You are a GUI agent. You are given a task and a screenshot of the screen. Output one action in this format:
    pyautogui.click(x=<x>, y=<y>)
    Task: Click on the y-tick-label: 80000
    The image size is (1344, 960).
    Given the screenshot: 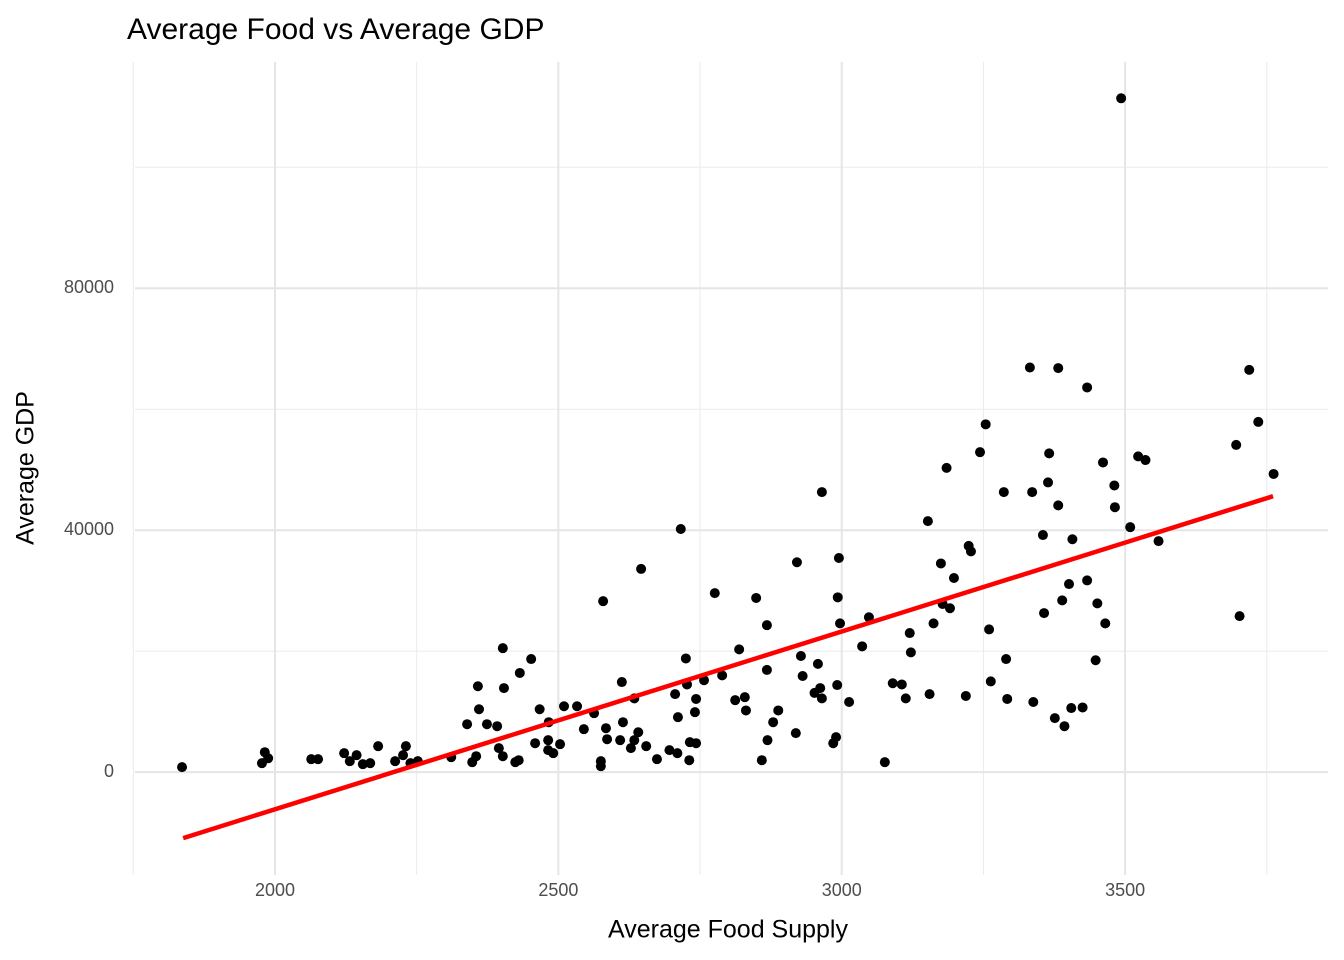 What is the action you would take?
    pyautogui.click(x=89, y=287)
    